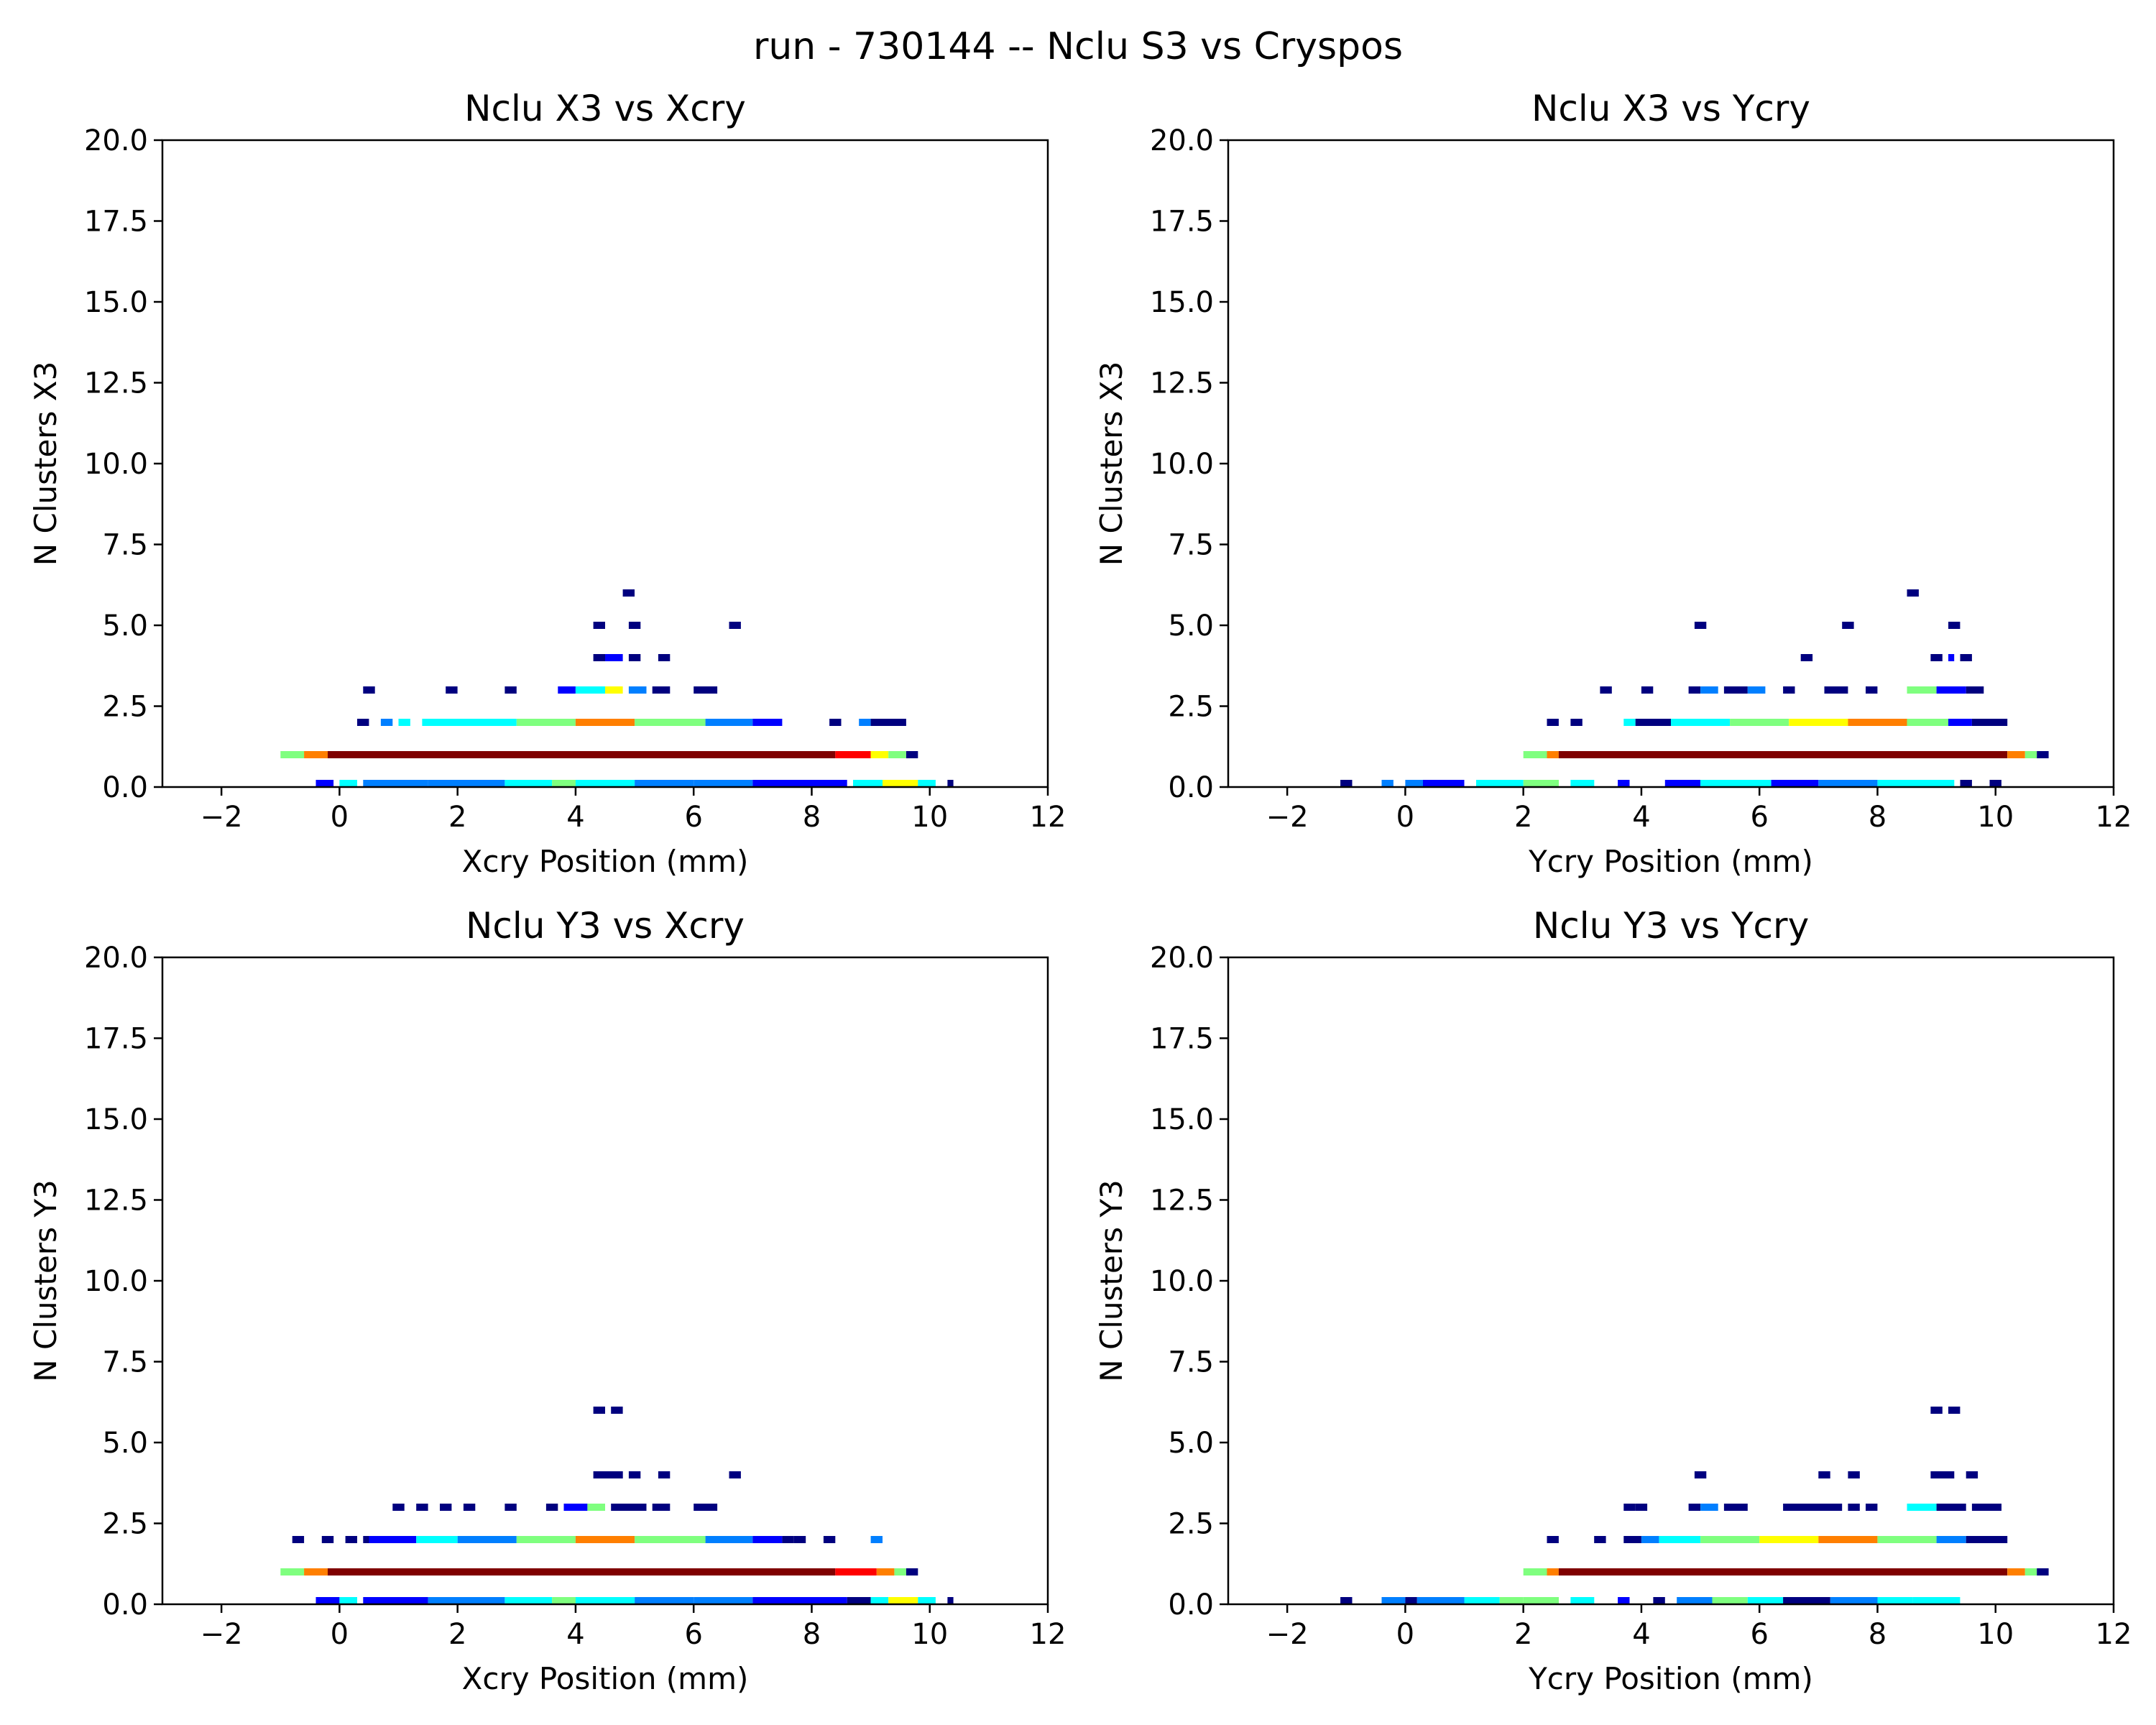 This screenshot has width=2156, height=1725. I want to click on y-axis-label: N Clusters X3, so click(45, 464).